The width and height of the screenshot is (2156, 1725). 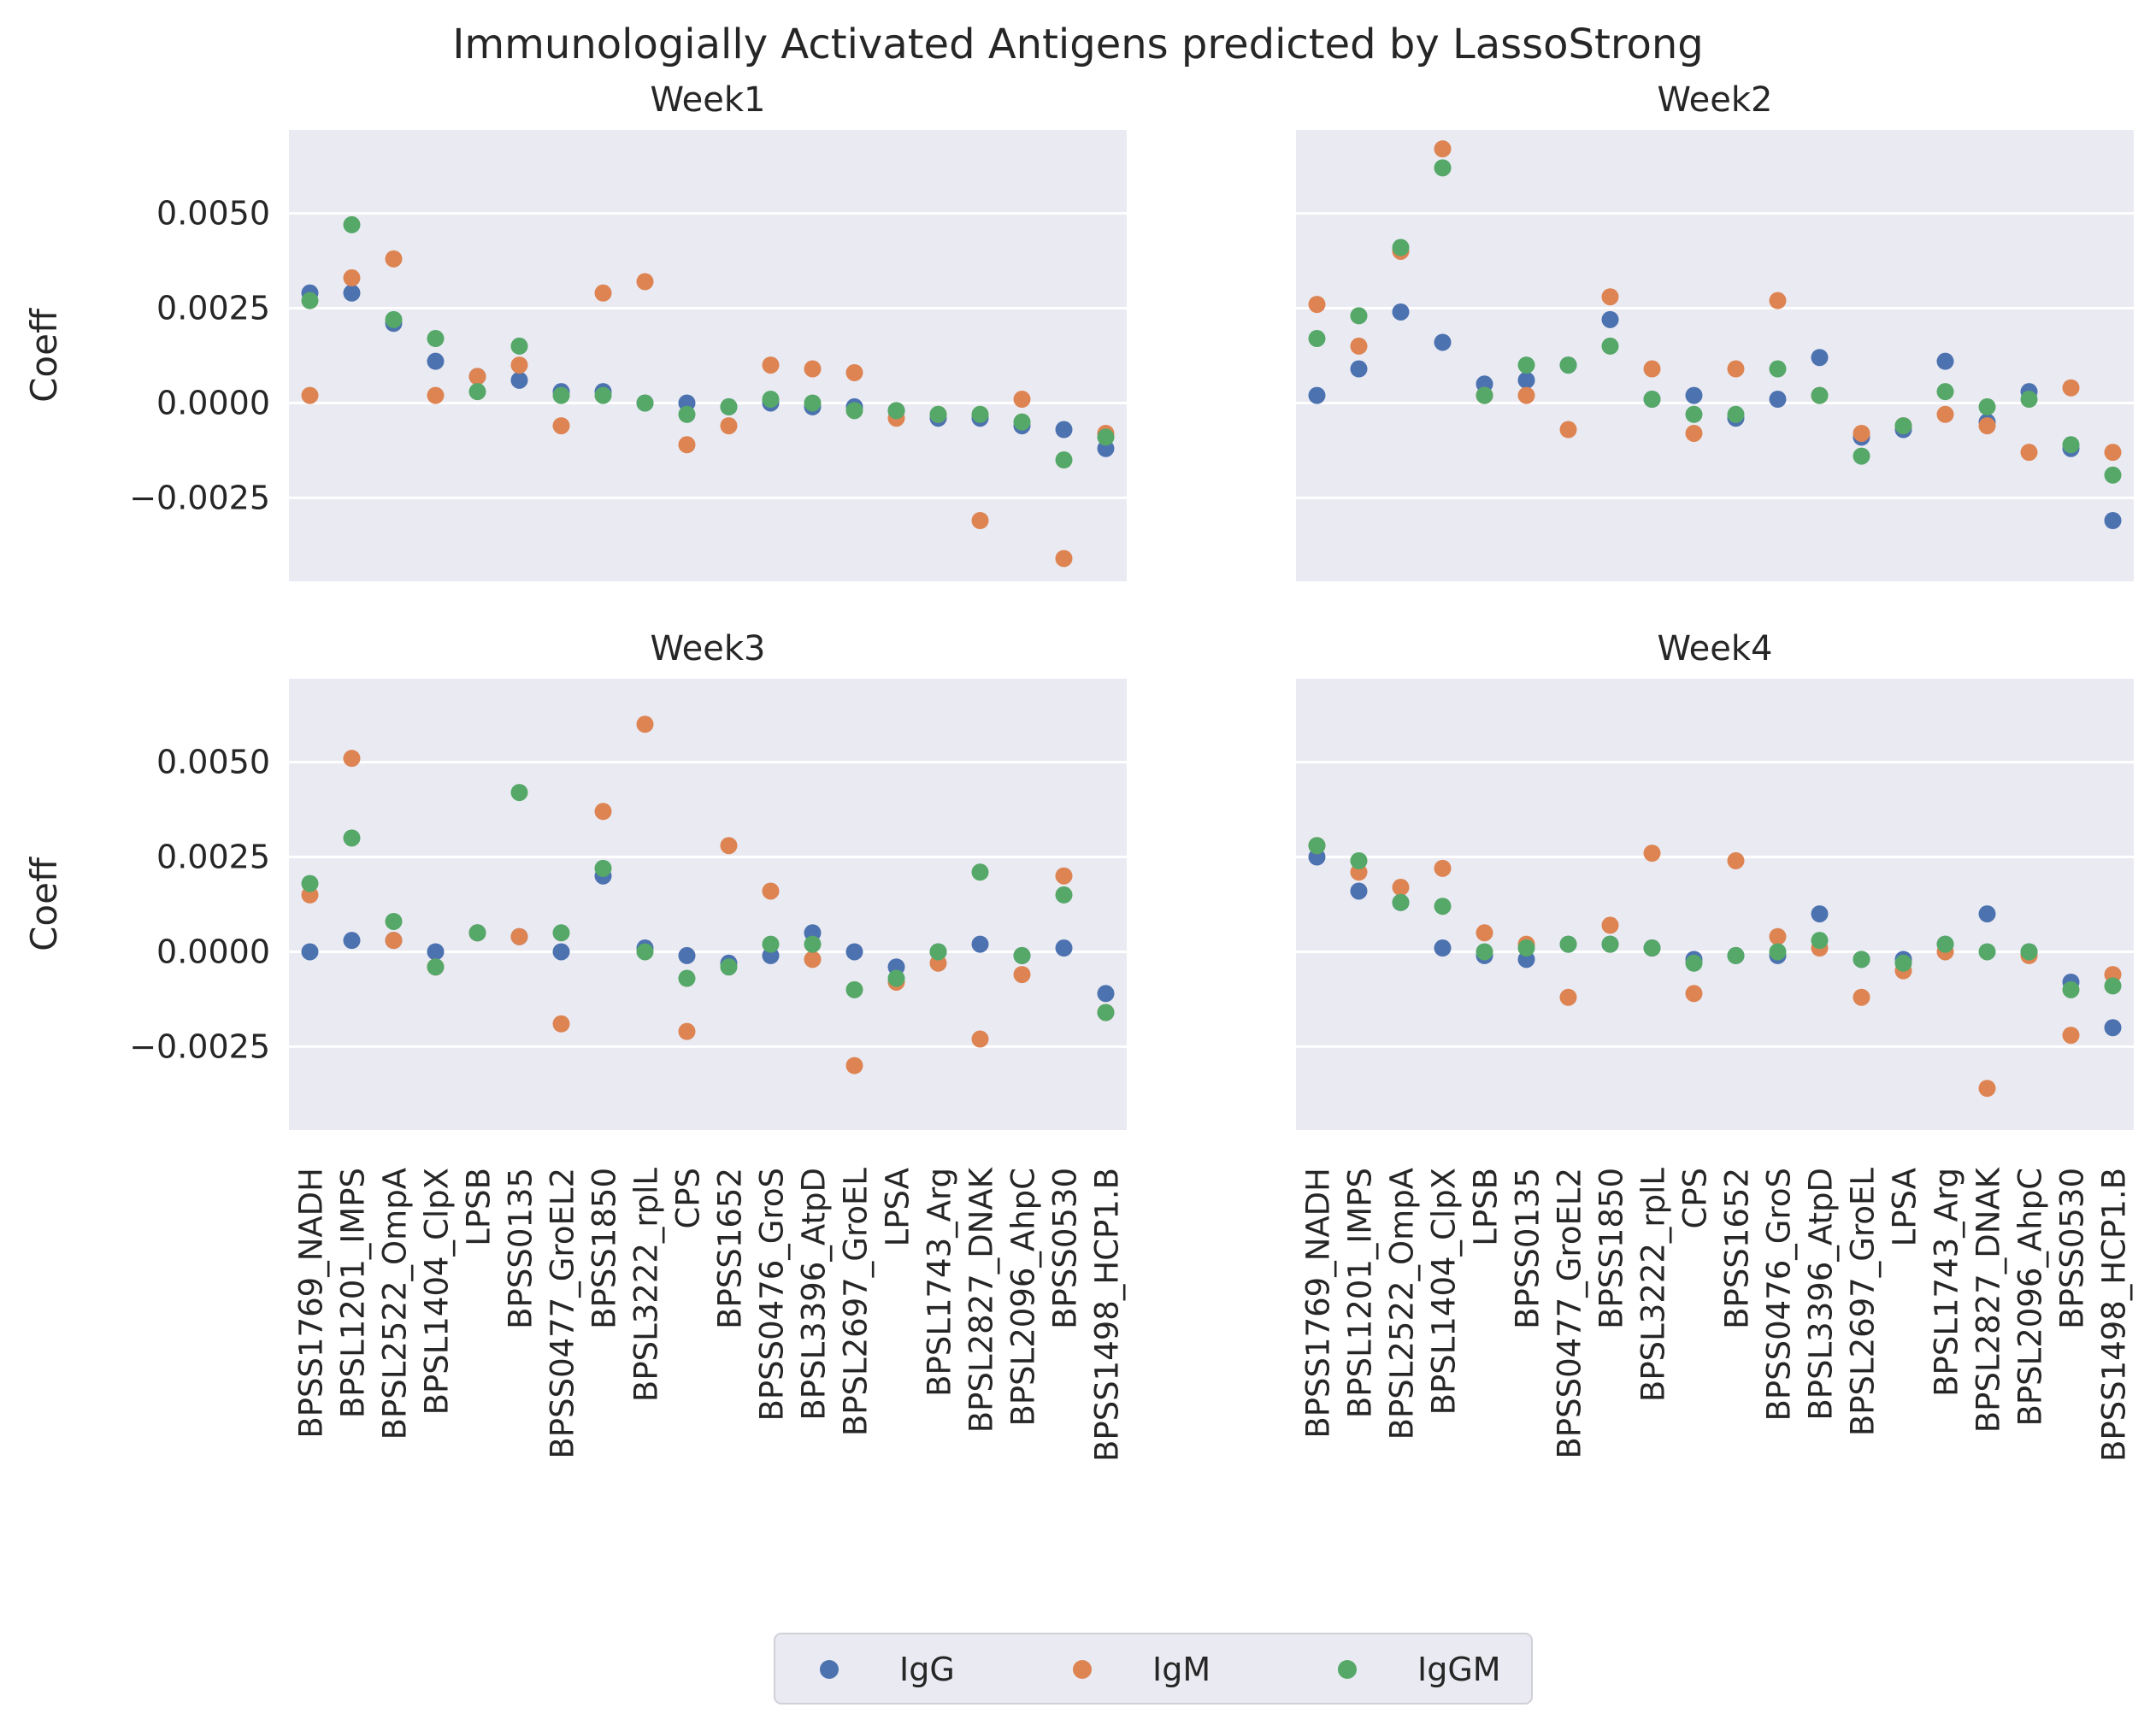 I want to click on x-tick-label: BPSL3222_rplL, so click(x=646, y=1285).